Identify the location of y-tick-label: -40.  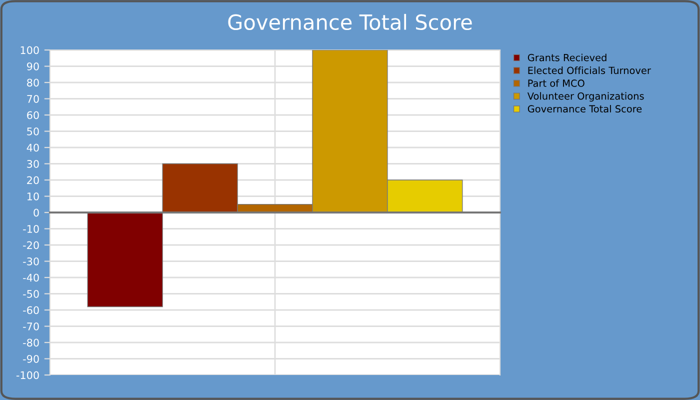
(31, 278).